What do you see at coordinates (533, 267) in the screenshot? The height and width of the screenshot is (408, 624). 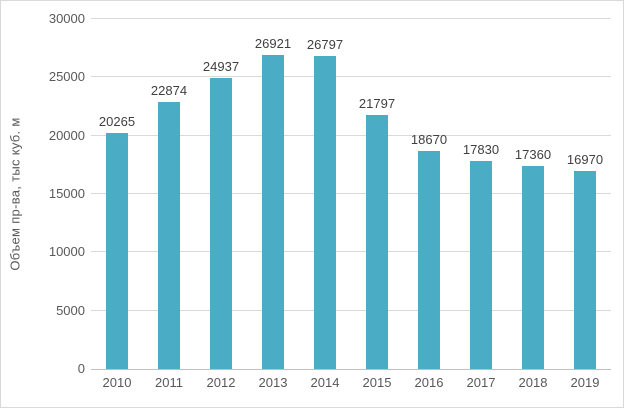 I see `bar-2018` at bounding box center [533, 267].